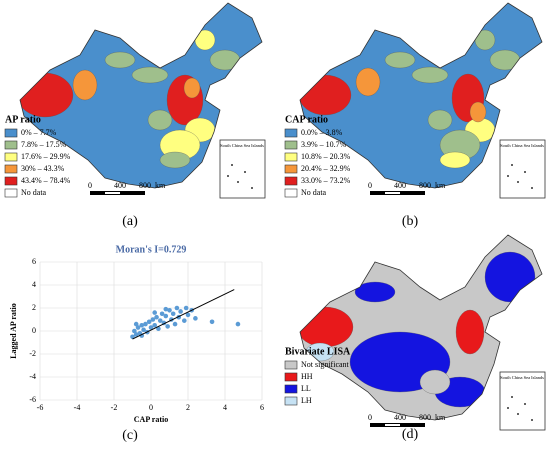 The width and height of the screenshot is (550, 452). Describe the element at coordinates (370, 185) in the screenshot. I see `scale-label: 0` at that location.